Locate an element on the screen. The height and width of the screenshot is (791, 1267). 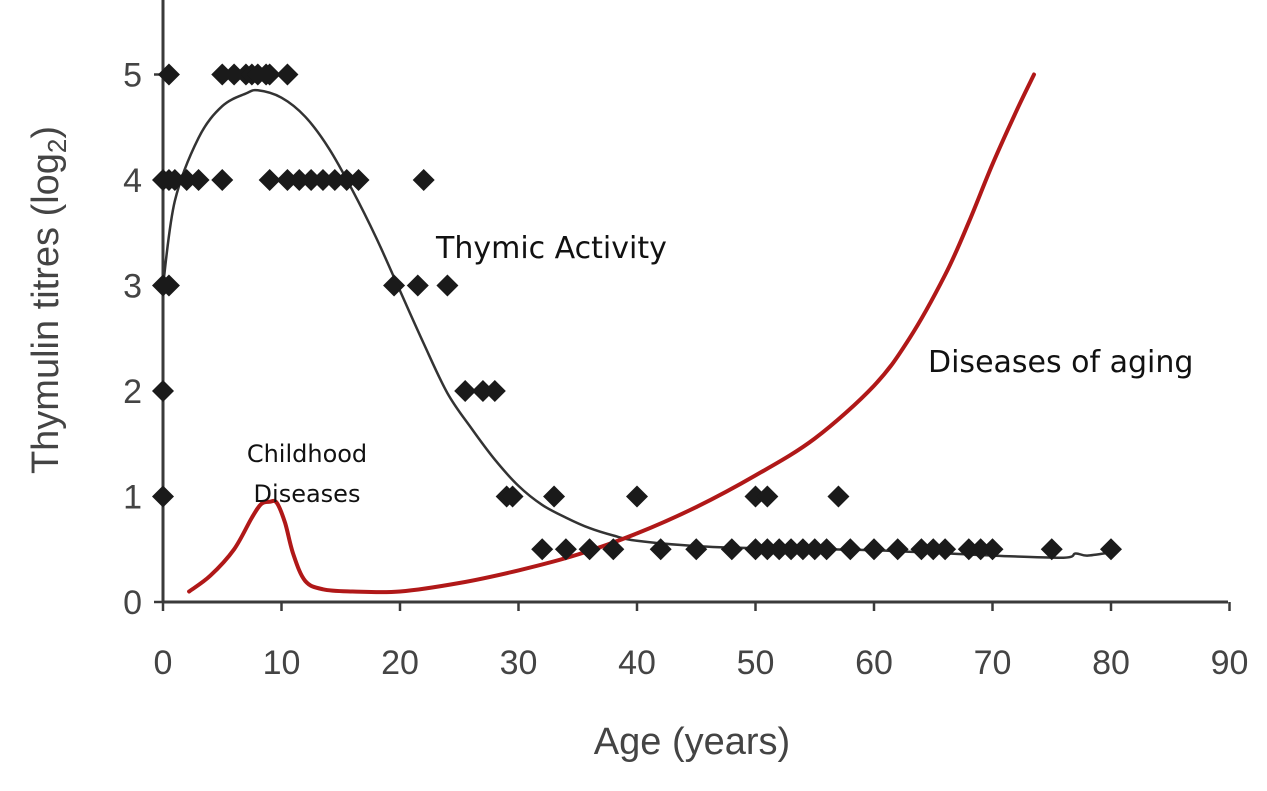
x-tick-label: 30 is located at coordinates (519, 663).